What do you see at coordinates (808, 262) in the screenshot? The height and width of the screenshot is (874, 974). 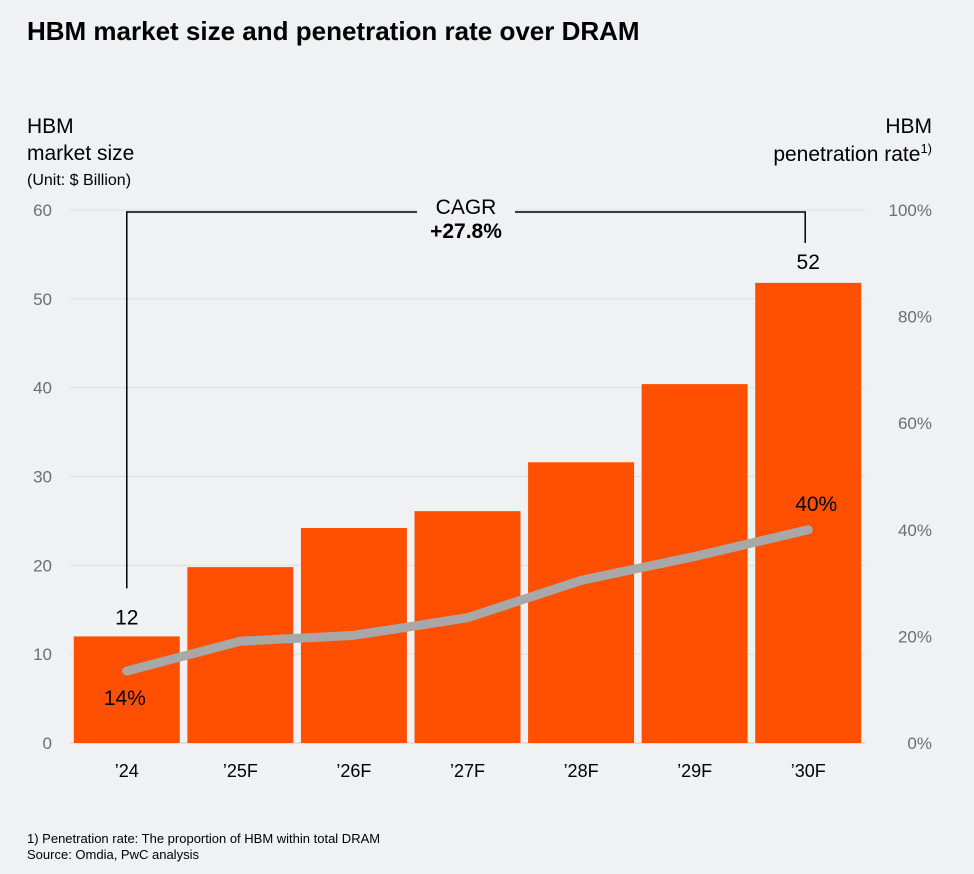 I see `bar-label-last: 52` at bounding box center [808, 262].